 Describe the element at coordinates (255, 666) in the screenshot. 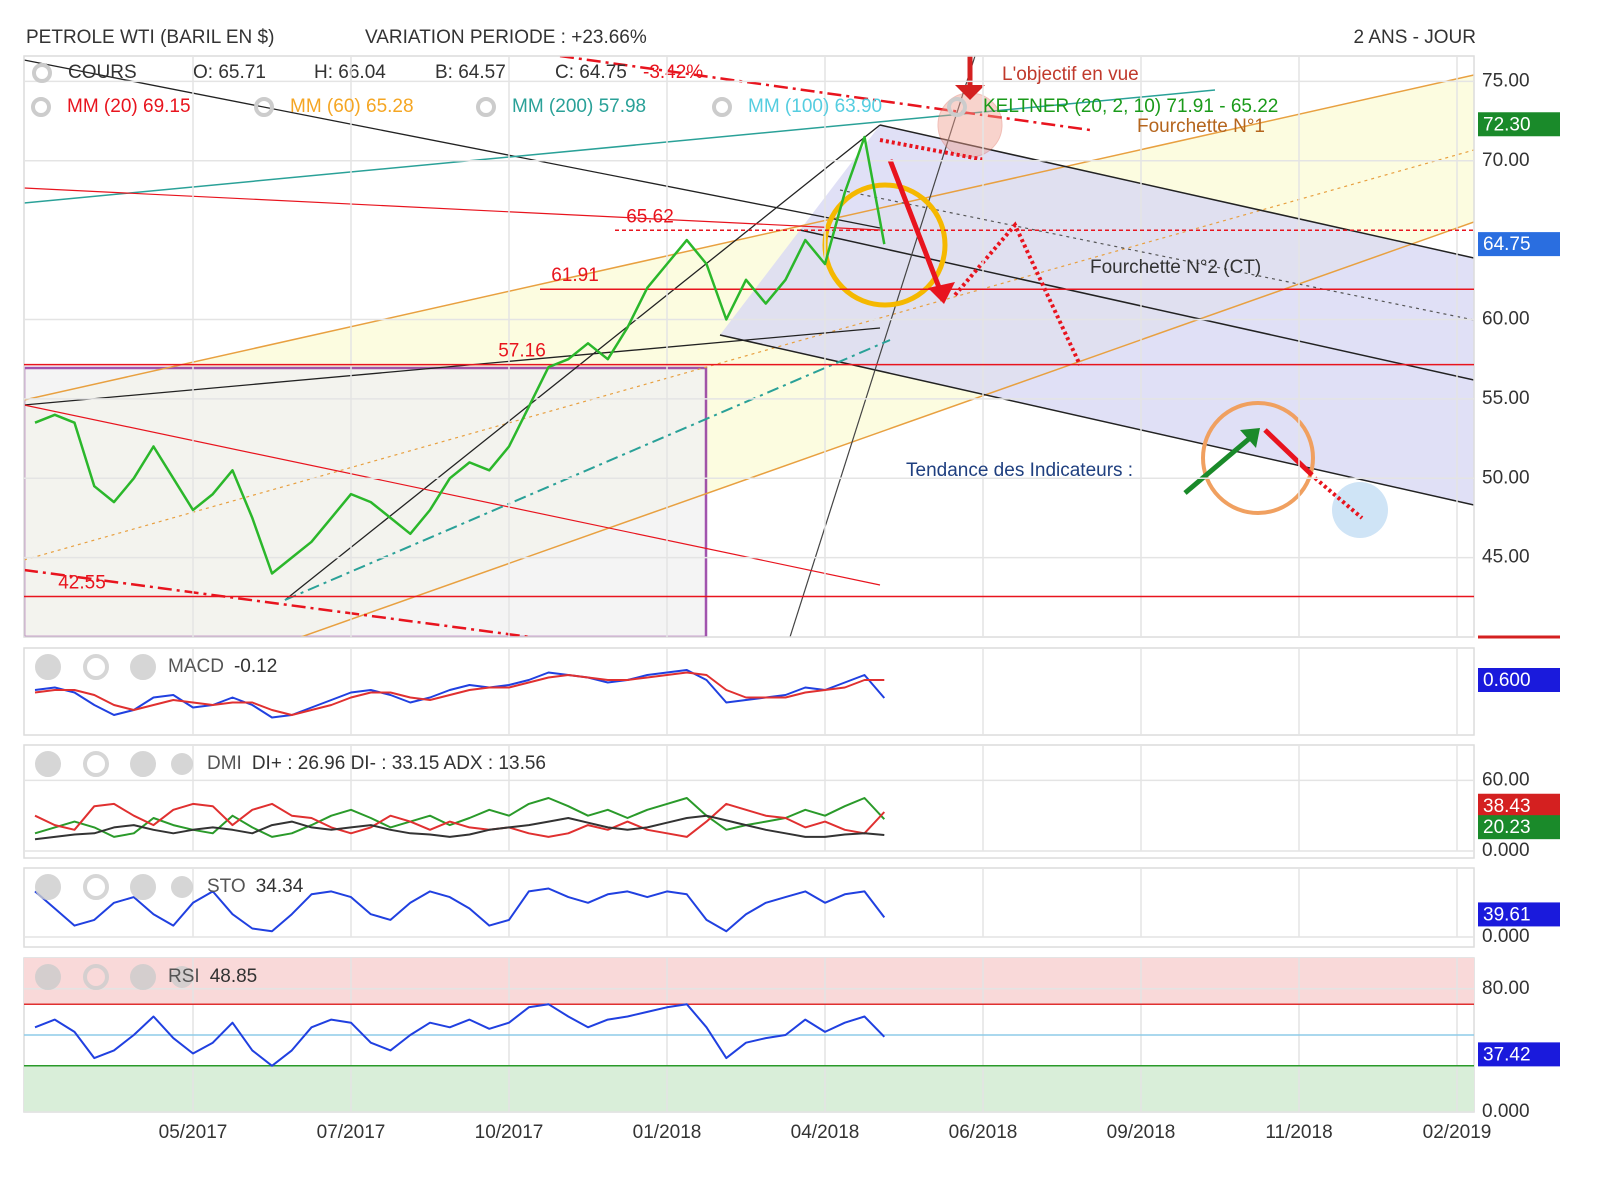

I see `panel-value: -0.12` at that location.